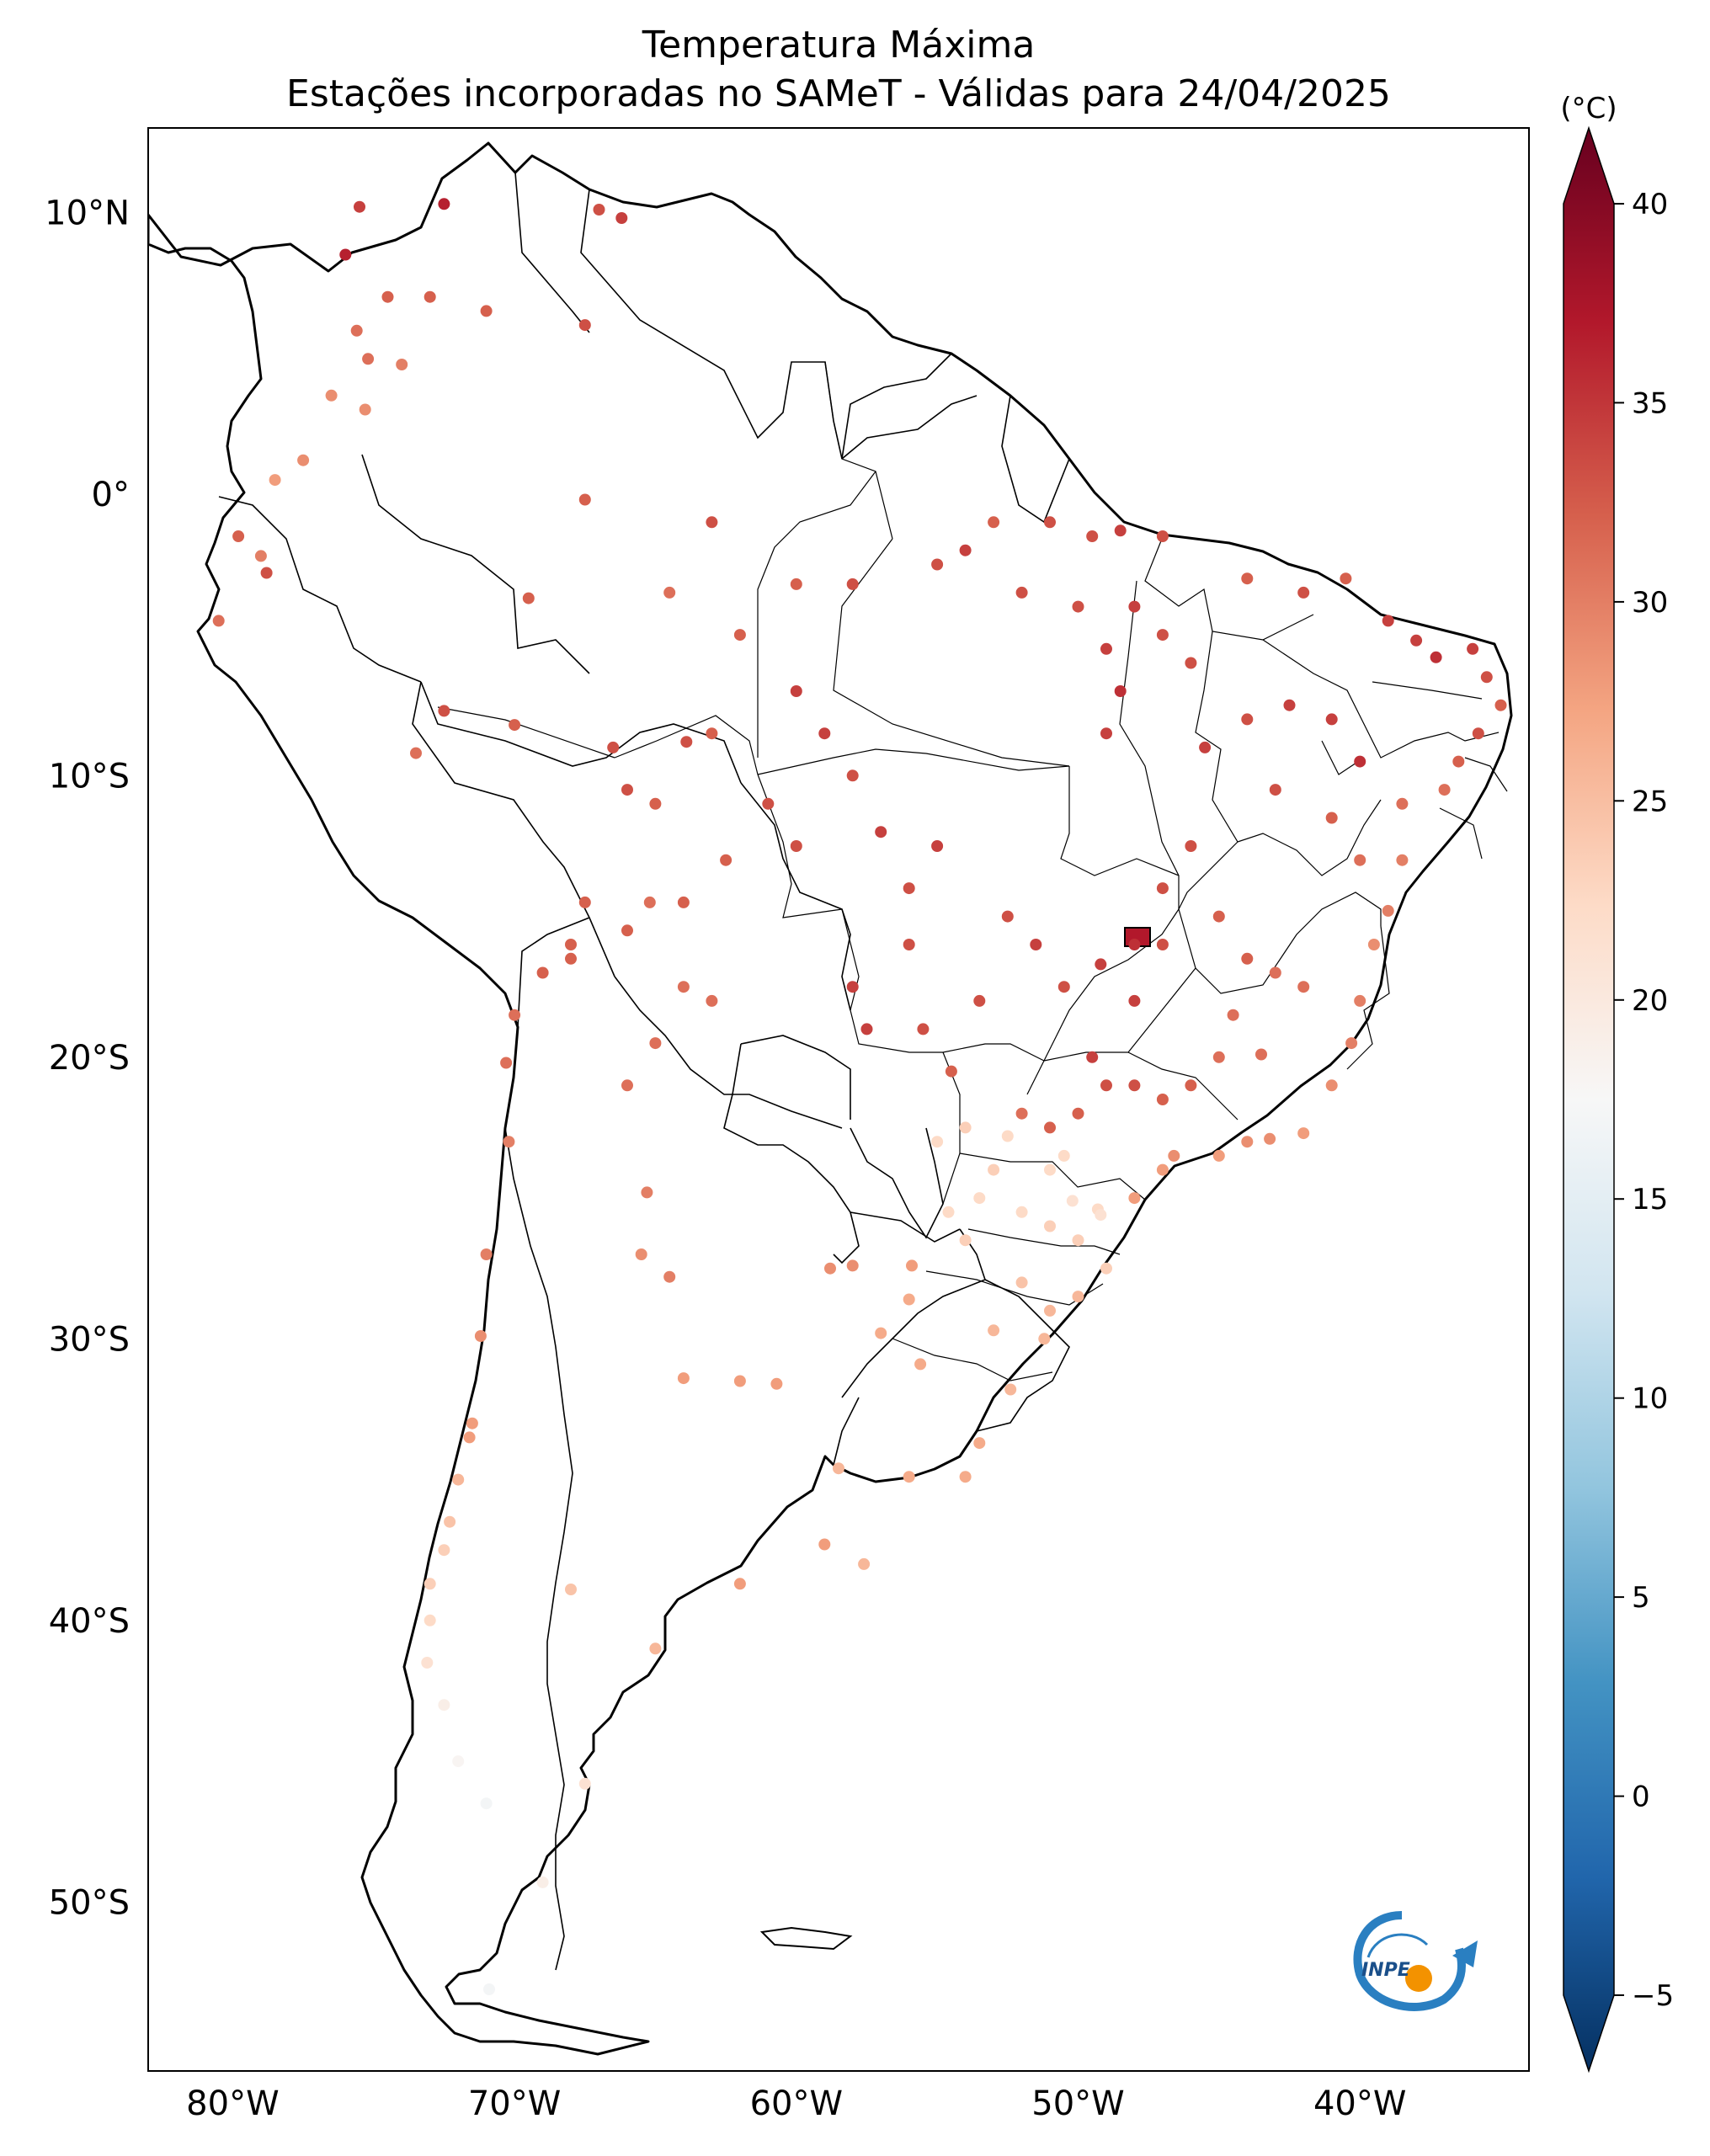 Image resolution: width=1710 pixels, height=2156 pixels. I want to click on colorbar, so click(1589, 1099).